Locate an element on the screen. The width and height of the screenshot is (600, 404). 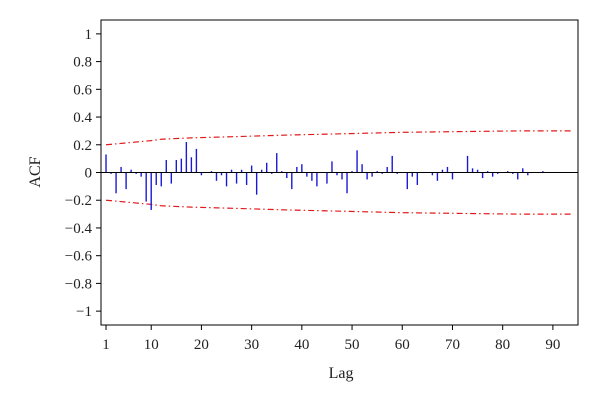
x-tick-label: 50 is located at coordinates (352, 345).